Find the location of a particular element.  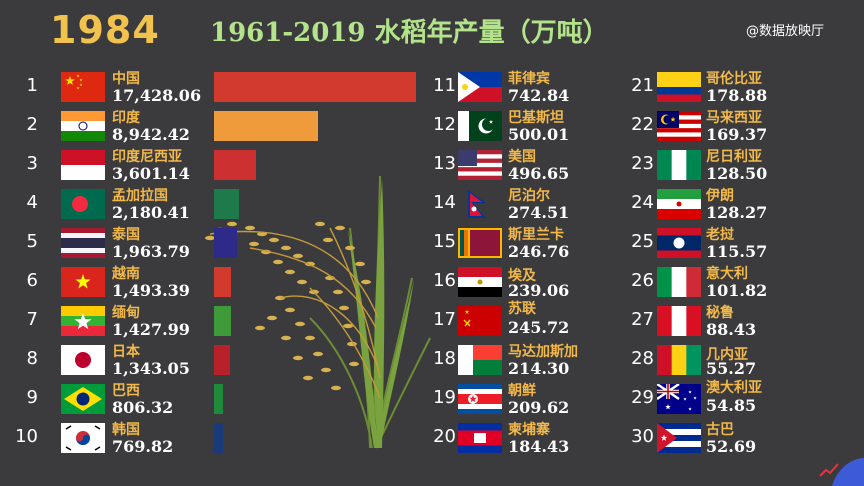

brand-watermark: @数据放映厅 is located at coordinates (785, 31).